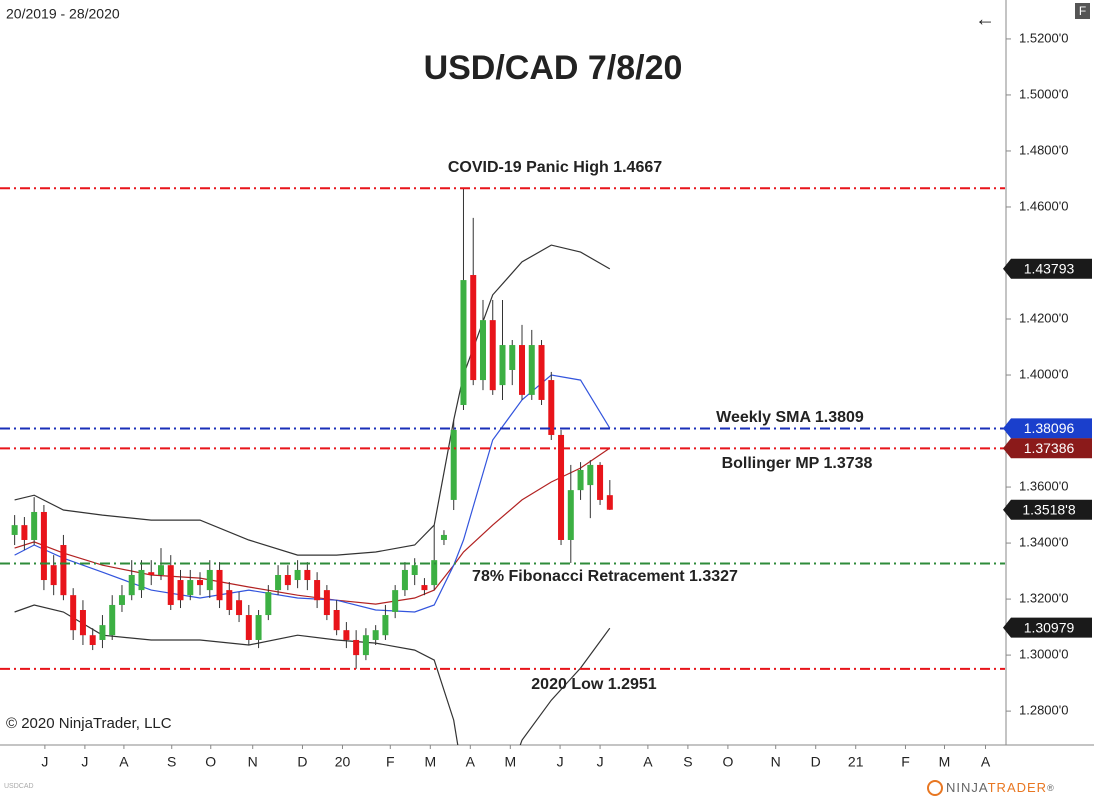  What do you see at coordinates (1043, 710) in the screenshot?
I see `y-tick-label: 1.2800'0` at bounding box center [1043, 710].